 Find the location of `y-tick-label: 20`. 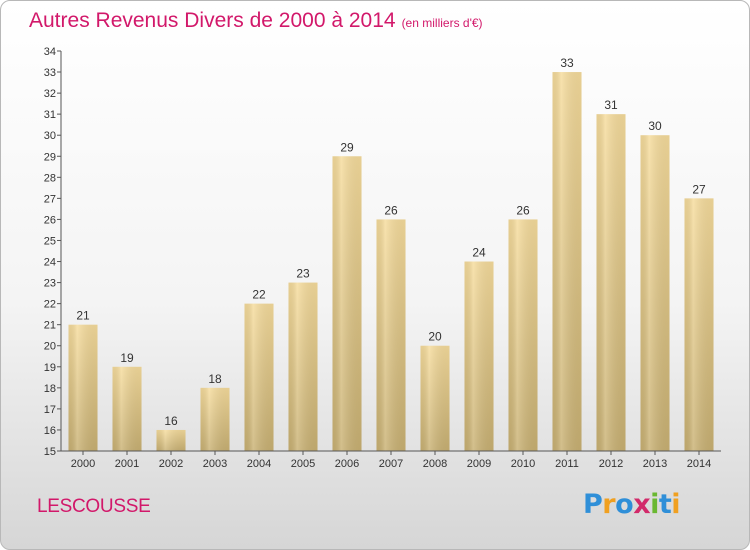

y-tick-label: 20 is located at coordinates (50, 347).